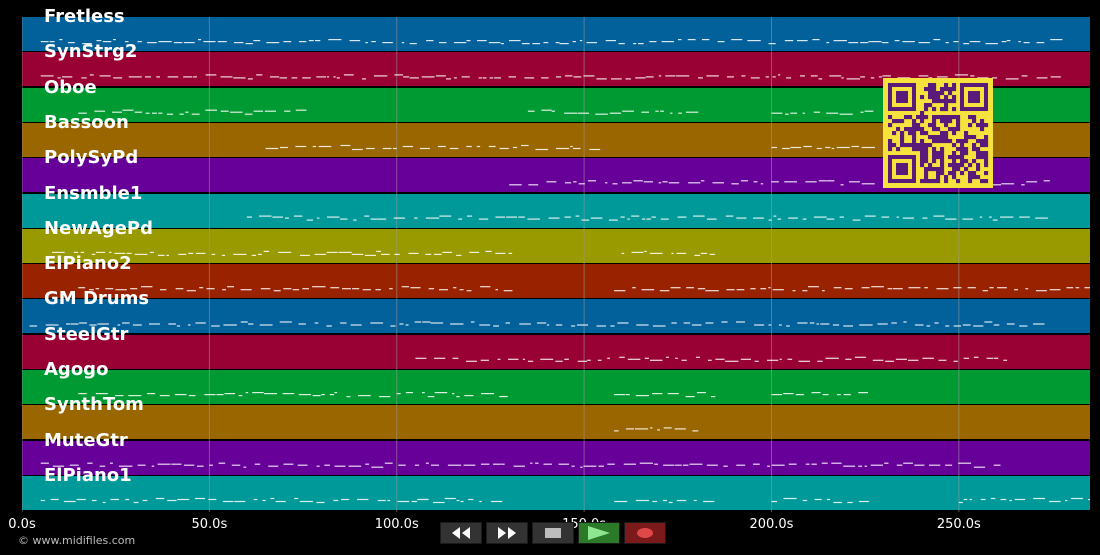 The height and width of the screenshot is (555, 1100). I want to click on qr-code, so click(938, 133).